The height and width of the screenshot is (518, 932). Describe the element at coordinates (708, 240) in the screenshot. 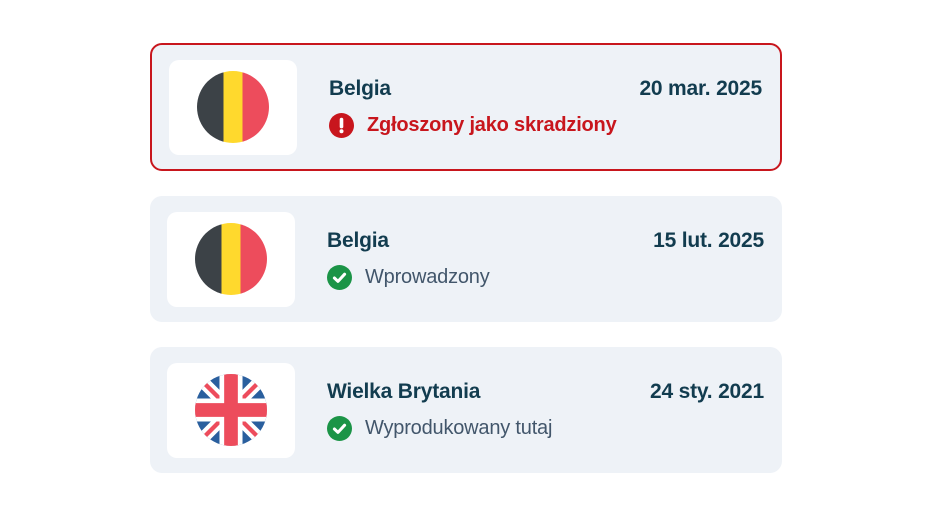

I see `event-date: 15 lut. 2025` at that location.